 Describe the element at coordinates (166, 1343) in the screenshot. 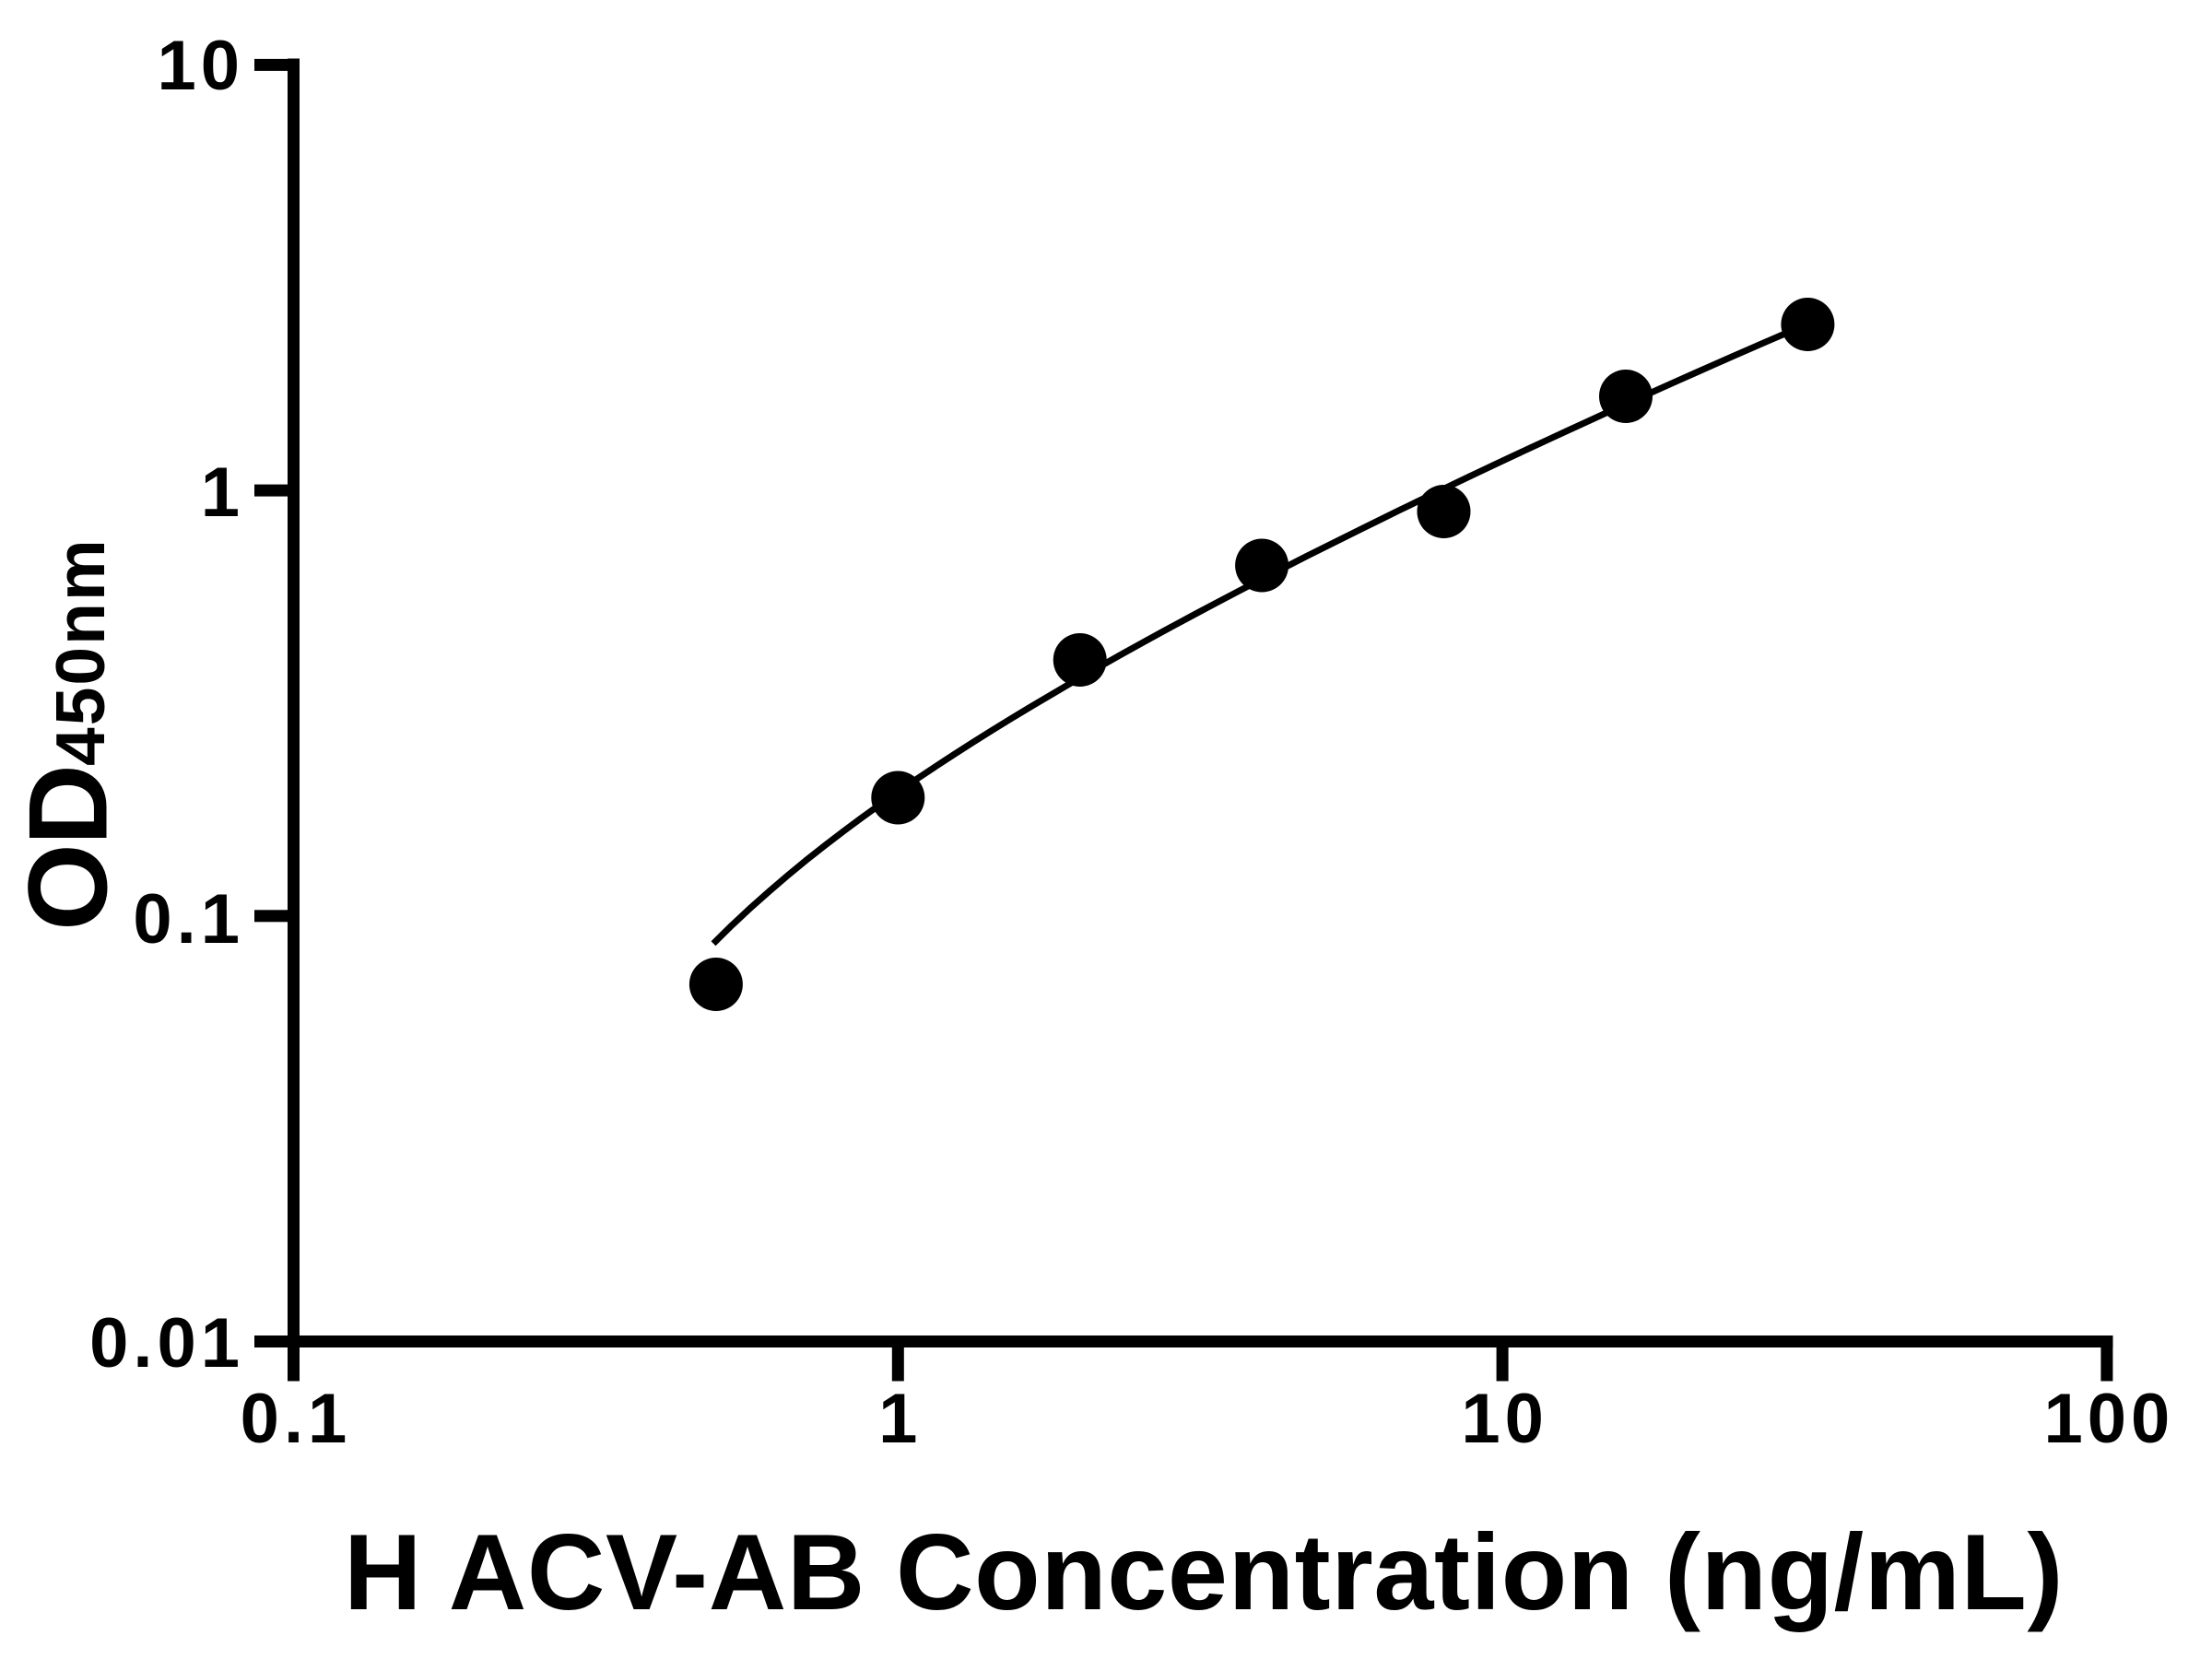

I see `svg-text: 0.01` at that location.